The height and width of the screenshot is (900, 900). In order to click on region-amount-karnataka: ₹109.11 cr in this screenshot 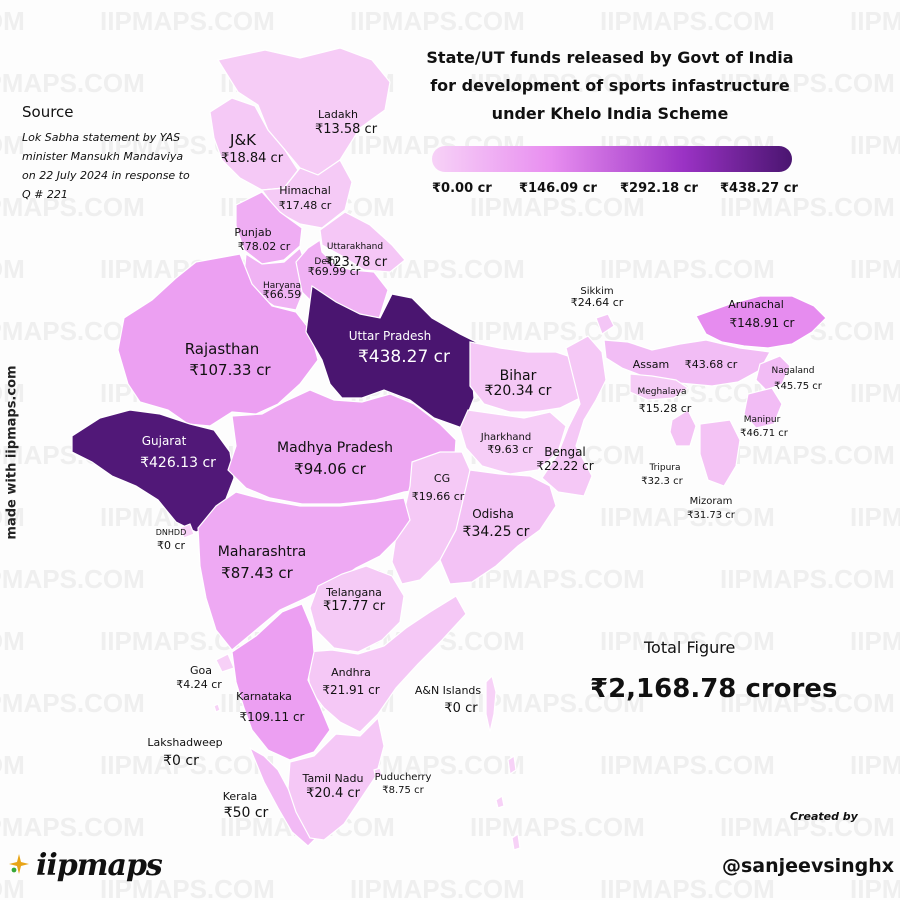, I will do `click(272, 717)`.